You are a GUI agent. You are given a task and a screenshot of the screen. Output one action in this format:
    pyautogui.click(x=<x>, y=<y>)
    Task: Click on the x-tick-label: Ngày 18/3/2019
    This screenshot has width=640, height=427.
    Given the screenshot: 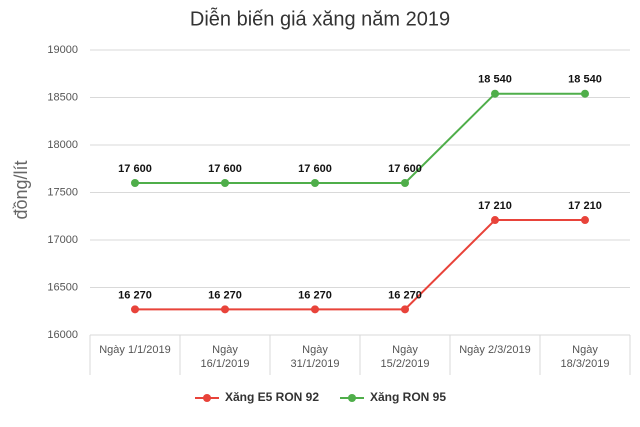 What is the action you would take?
    pyautogui.click(x=585, y=357)
    